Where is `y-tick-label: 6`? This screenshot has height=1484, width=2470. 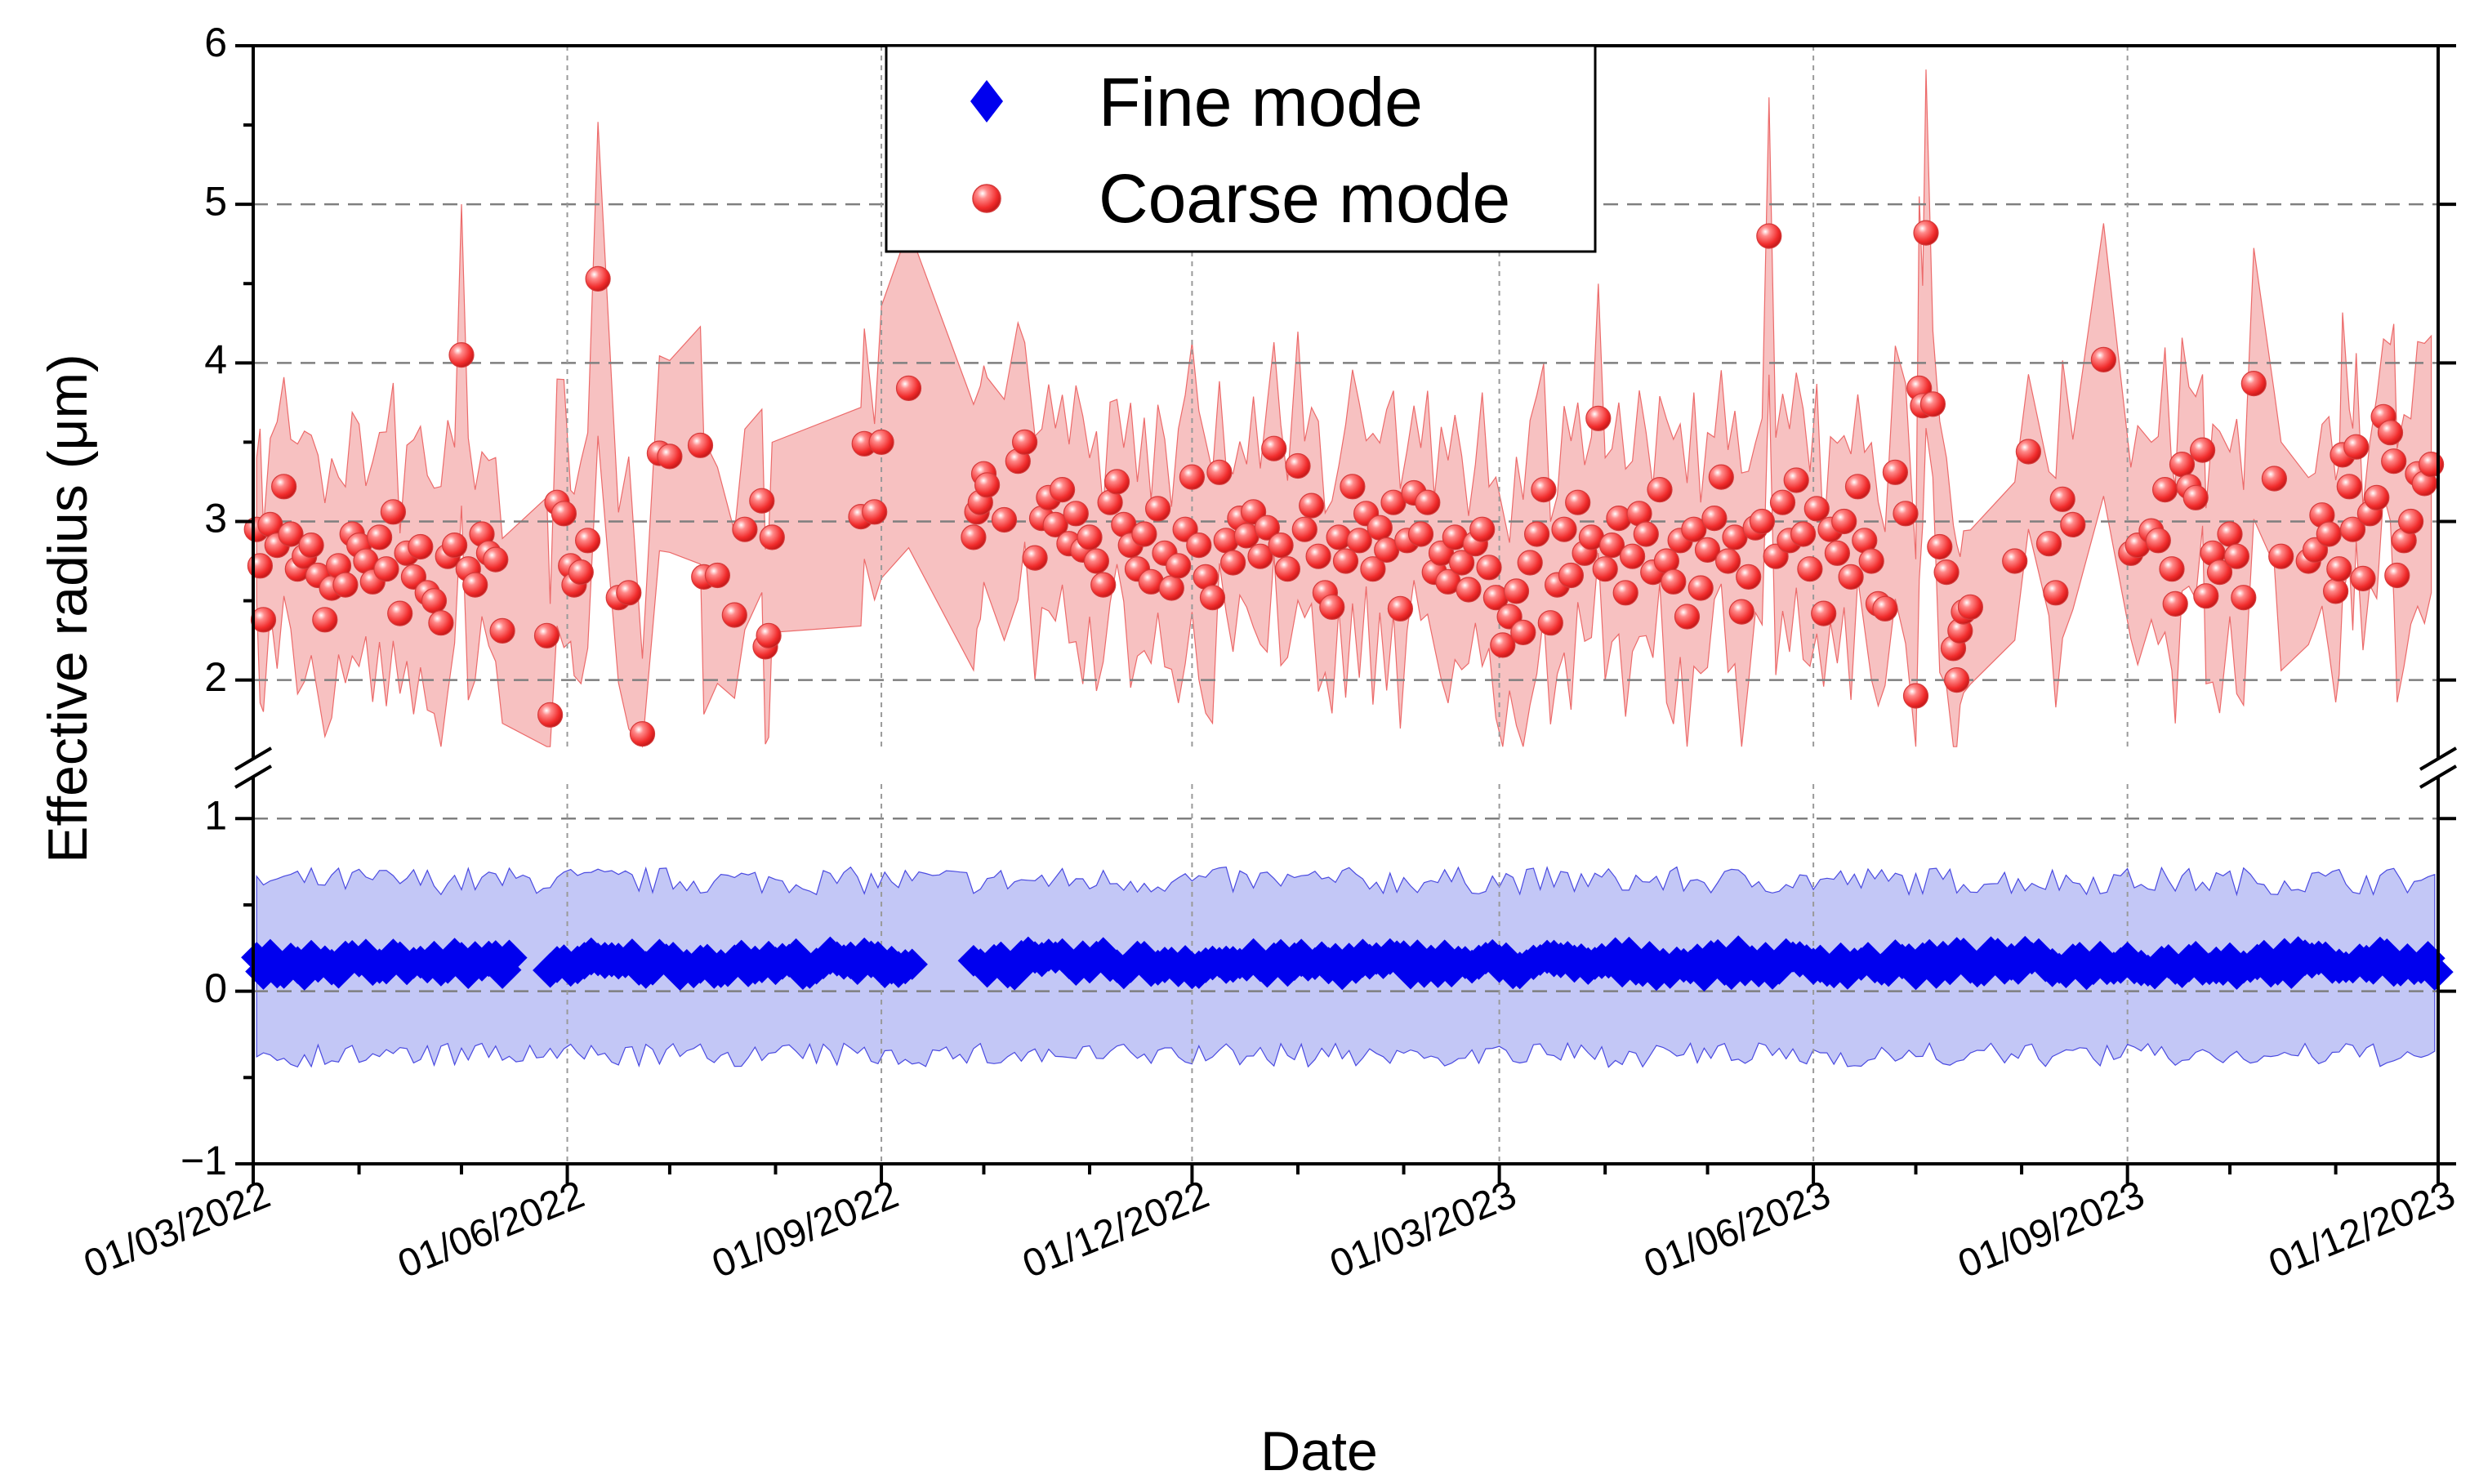
y-tick-label: 6 is located at coordinates (215, 42).